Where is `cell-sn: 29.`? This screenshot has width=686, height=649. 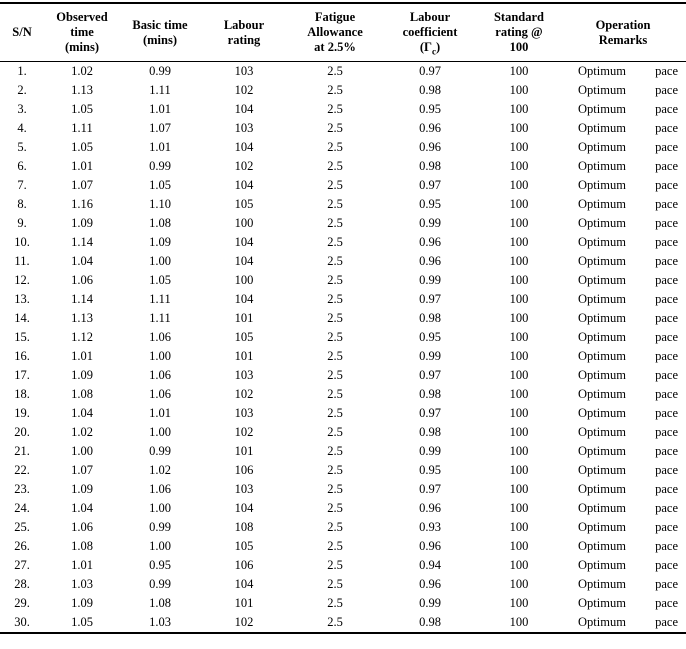 cell-sn: 29. is located at coordinates (22, 603).